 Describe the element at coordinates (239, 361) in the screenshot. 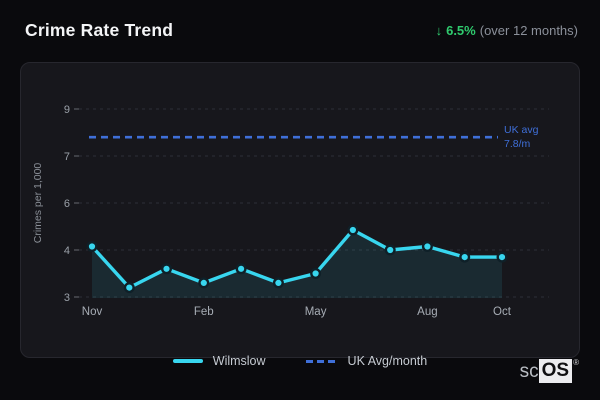

I see `legend-label-wilmslow: Wilmslow` at that location.